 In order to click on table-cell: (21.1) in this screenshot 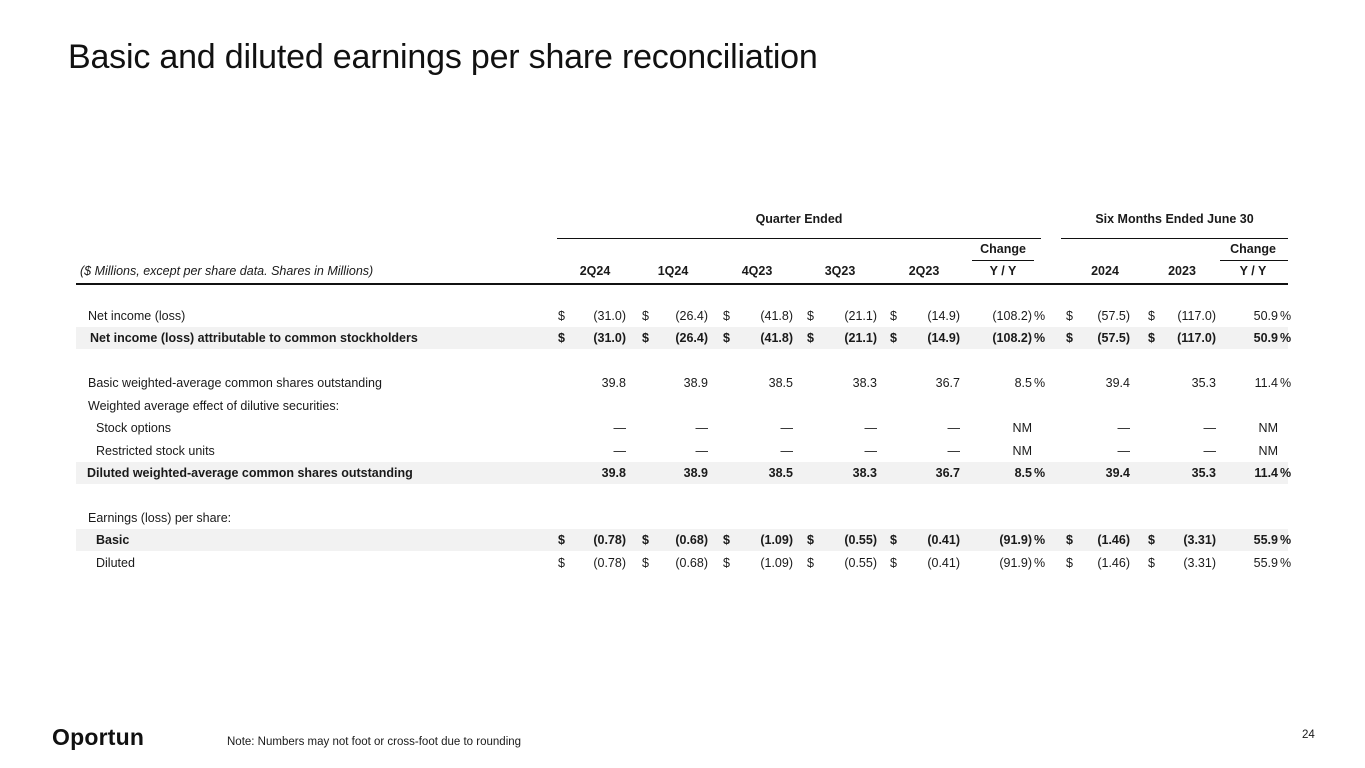, I will do `click(860, 316)`.